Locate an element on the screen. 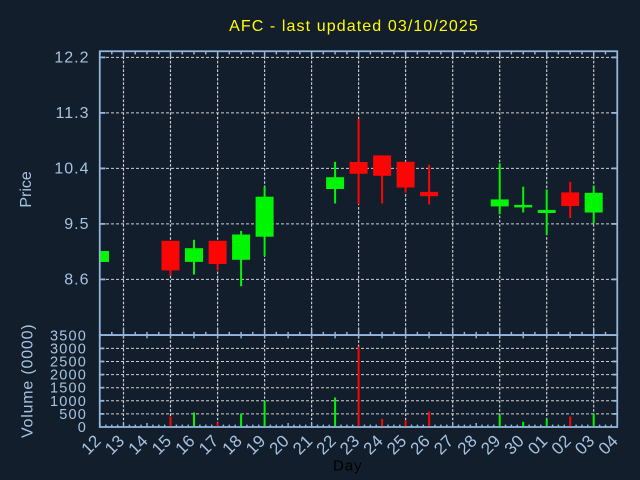 The width and height of the screenshot is (640, 480). svg-text: 1000 is located at coordinates (68, 402).